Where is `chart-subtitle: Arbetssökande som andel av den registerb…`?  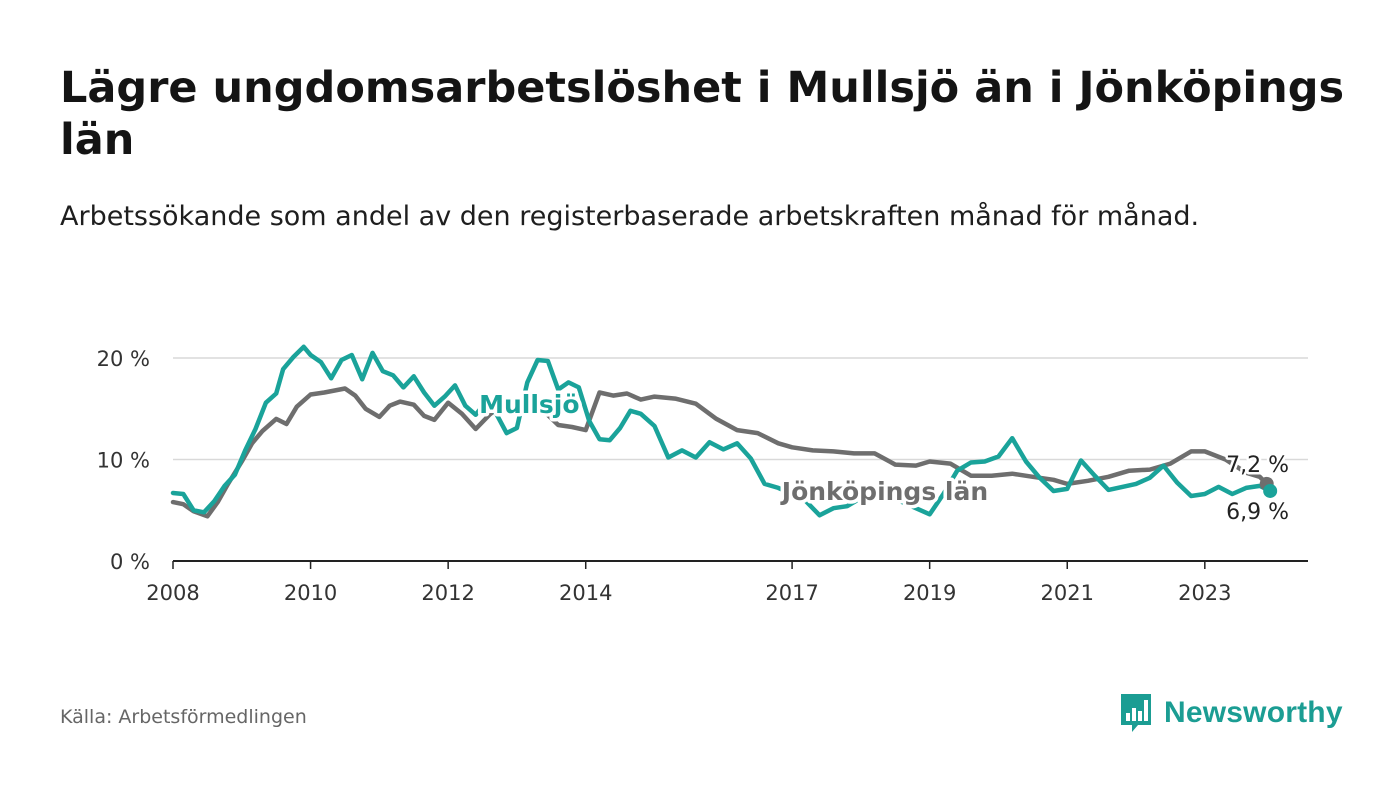 chart-subtitle: Arbetssökande som andel av den registerb… is located at coordinates (630, 216).